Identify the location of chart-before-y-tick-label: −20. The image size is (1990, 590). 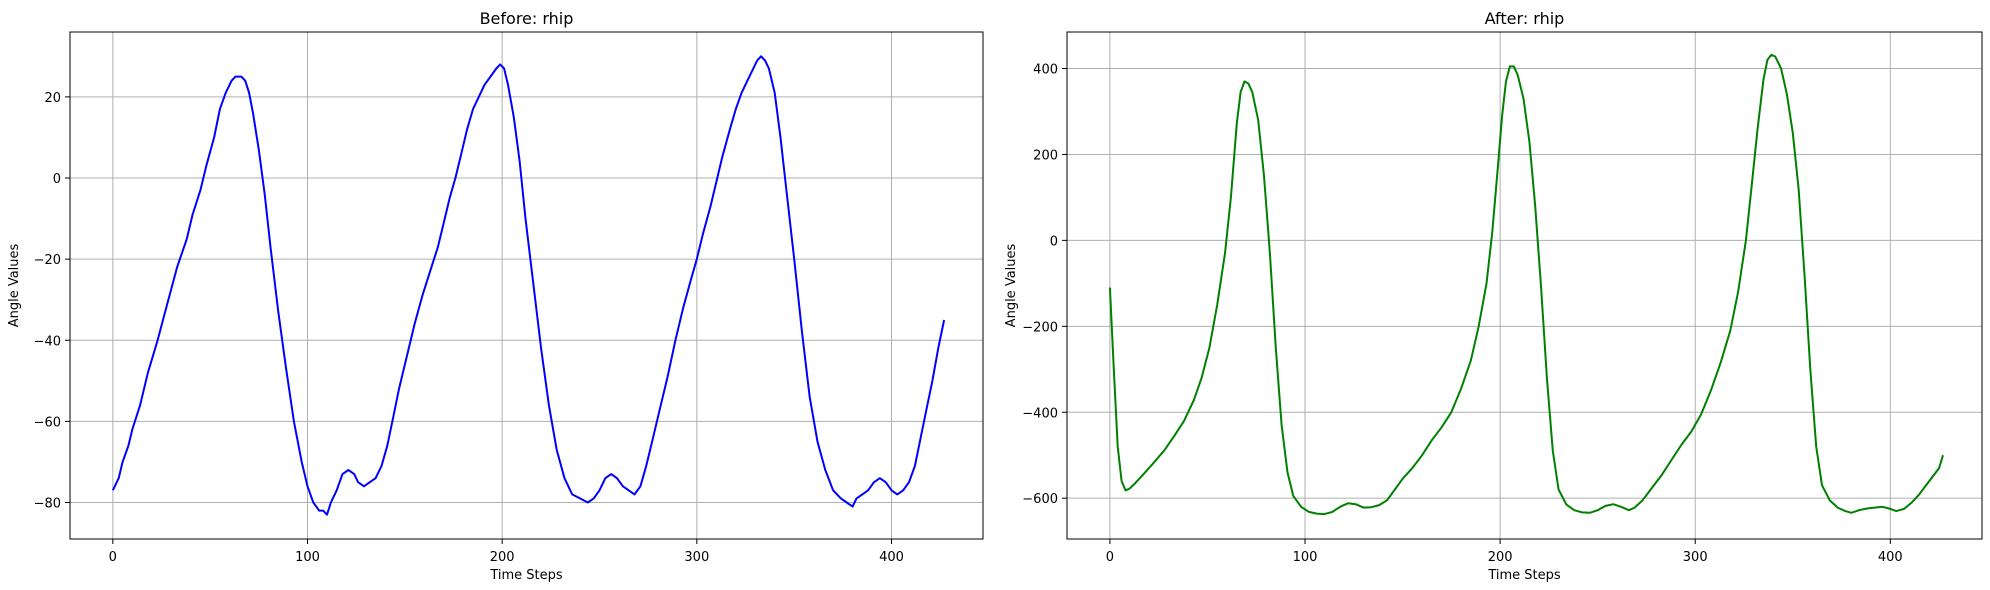
(47, 260).